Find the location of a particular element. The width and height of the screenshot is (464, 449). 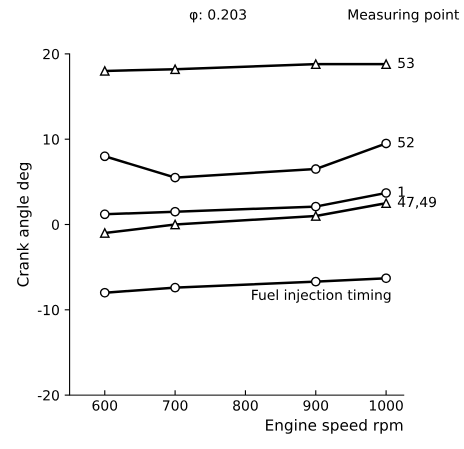

x-tick-label: 900 is located at coordinates (315, 405).